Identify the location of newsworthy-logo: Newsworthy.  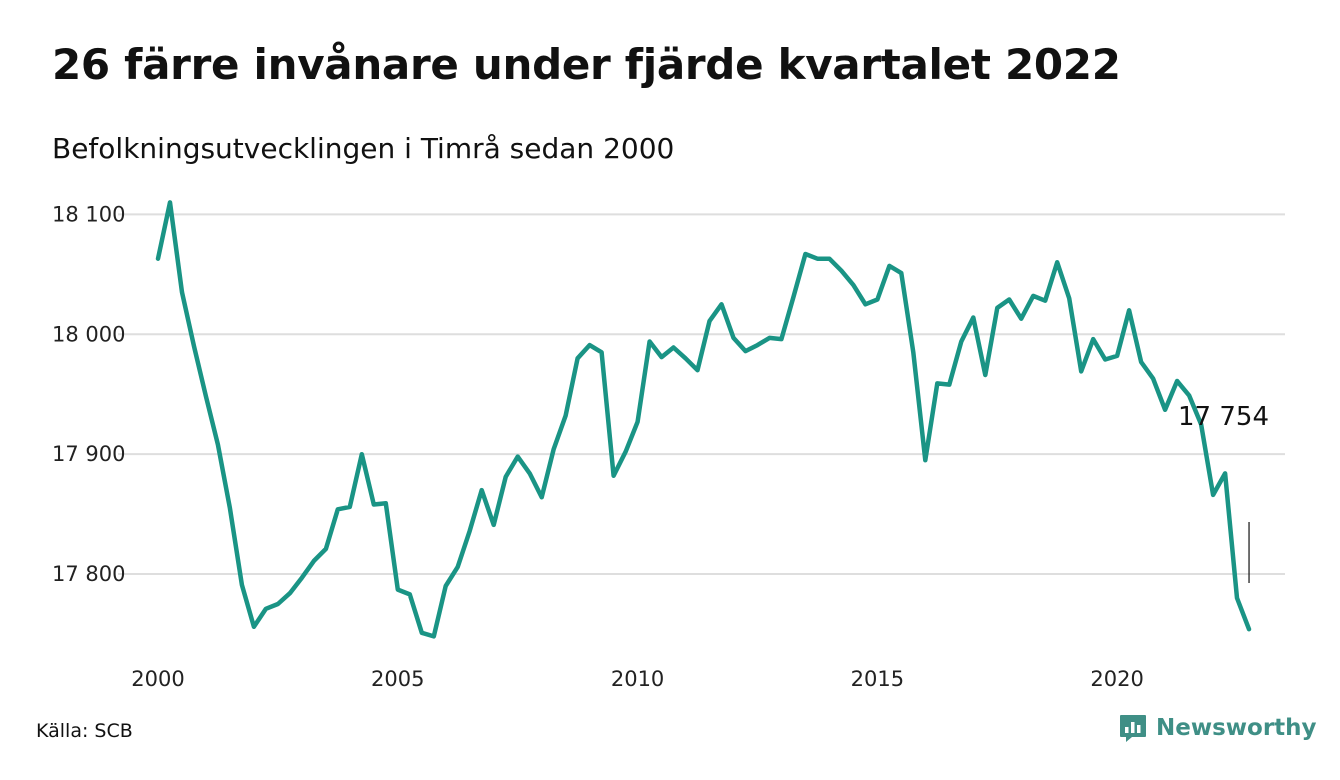
(1217, 728).